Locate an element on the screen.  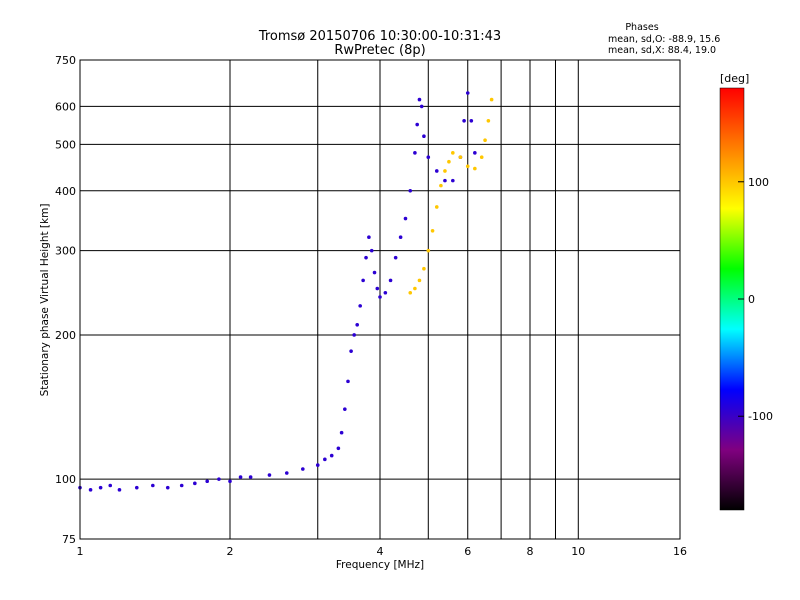
colorbar-label: [deg] is located at coordinates (734, 78).